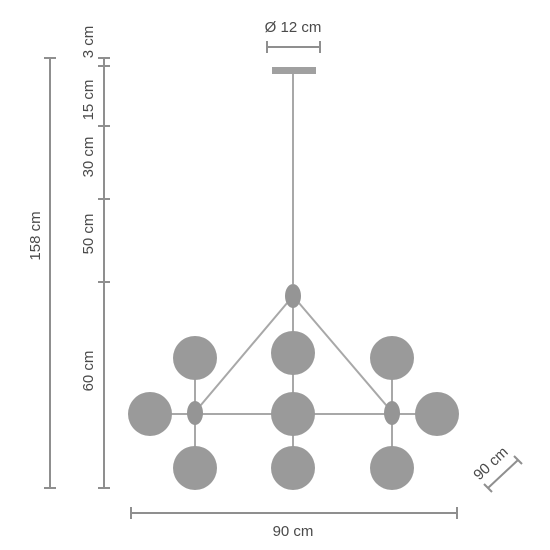 The image size is (550, 550). I want to click on globe-center-top, so click(293, 353).